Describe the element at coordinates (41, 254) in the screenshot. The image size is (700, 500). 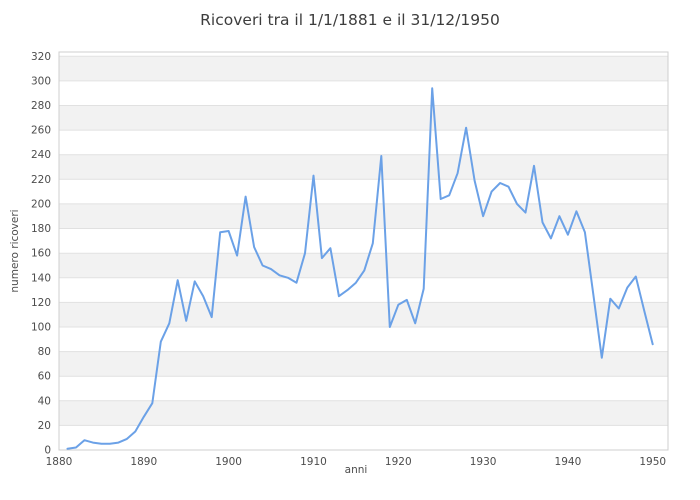
I see `y-tick-label: 160` at that location.